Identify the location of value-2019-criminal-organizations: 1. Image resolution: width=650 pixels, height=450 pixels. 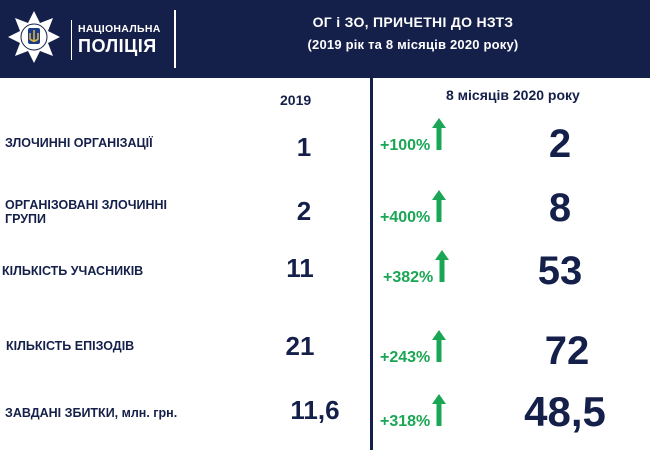
(304, 147).